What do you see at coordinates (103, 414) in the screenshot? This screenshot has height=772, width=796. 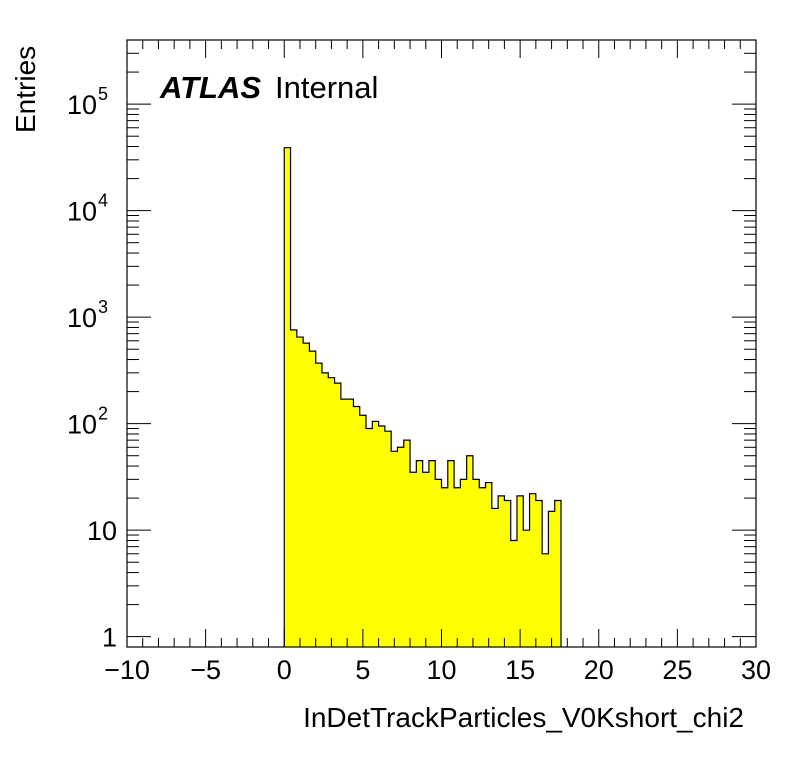 I see `y-tick-label-exponent: 2` at bounding box center [103, 414].